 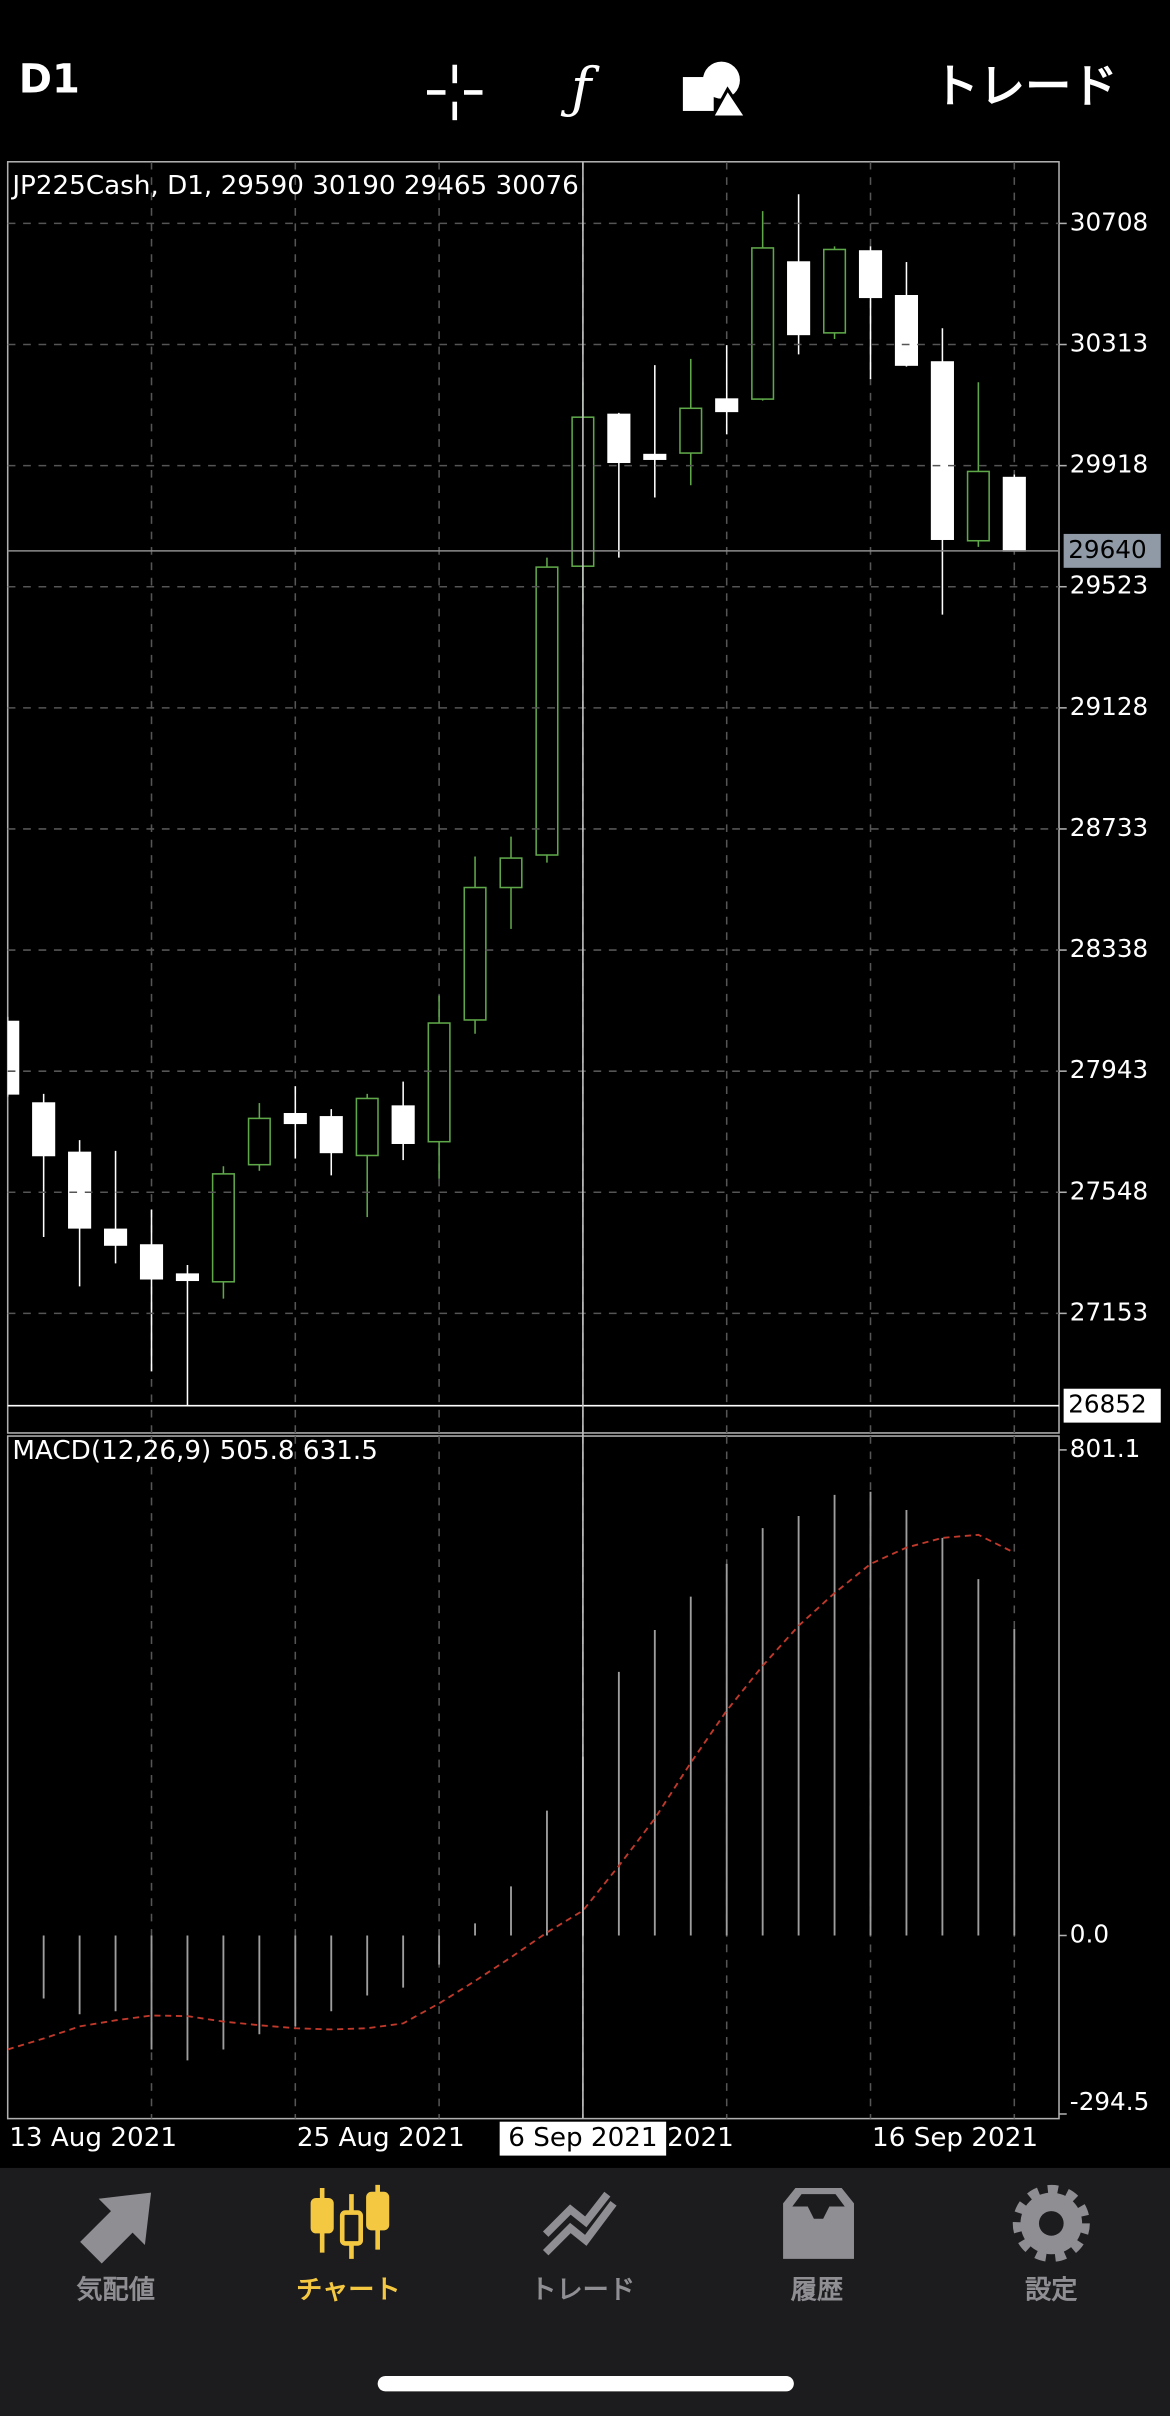 What do you see at coordinates (1107, 1404) in the screenshot?
I see `low-line-label: 26852` at bounding box center [1107, 1404].